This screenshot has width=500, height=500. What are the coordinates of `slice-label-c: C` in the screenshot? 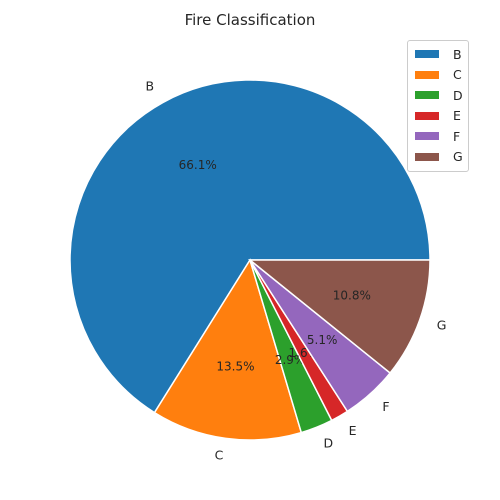 It's located at (219, 455).